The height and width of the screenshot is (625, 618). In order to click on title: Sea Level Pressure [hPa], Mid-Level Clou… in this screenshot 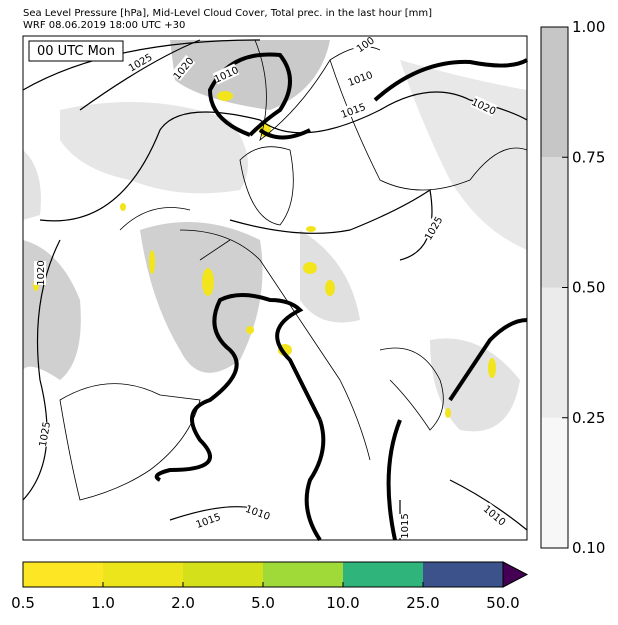, I will do `click(227, 13)`.